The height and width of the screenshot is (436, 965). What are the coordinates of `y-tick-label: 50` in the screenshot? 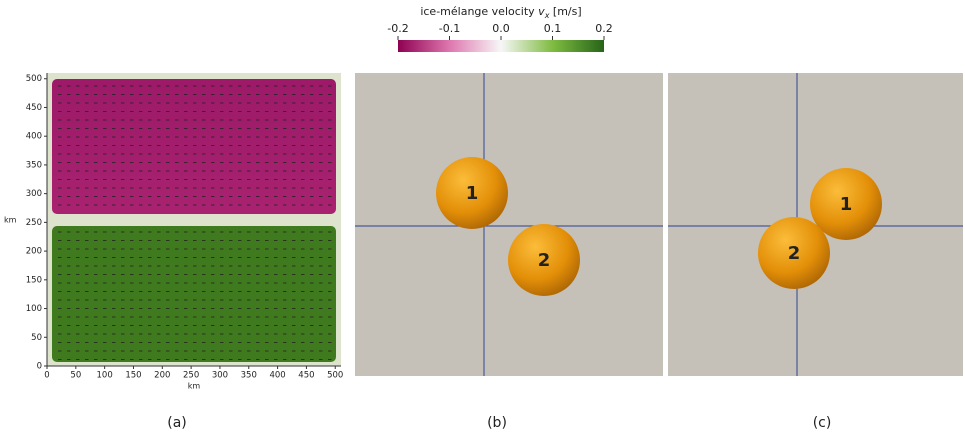 It's located at (36, 338).